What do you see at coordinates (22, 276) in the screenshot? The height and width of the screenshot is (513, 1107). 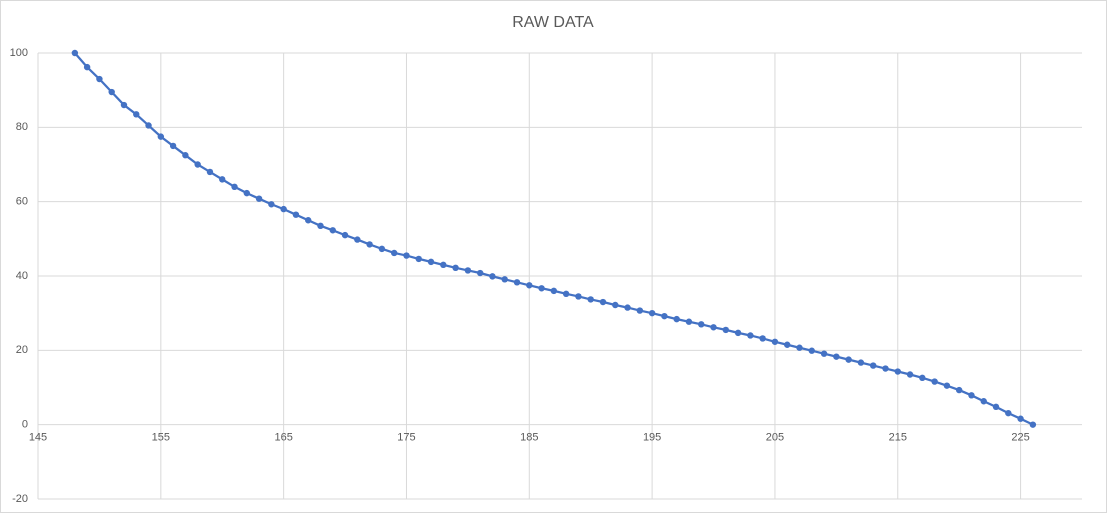 I see `y-tick-label: 40` at bounding box center [22, 276].